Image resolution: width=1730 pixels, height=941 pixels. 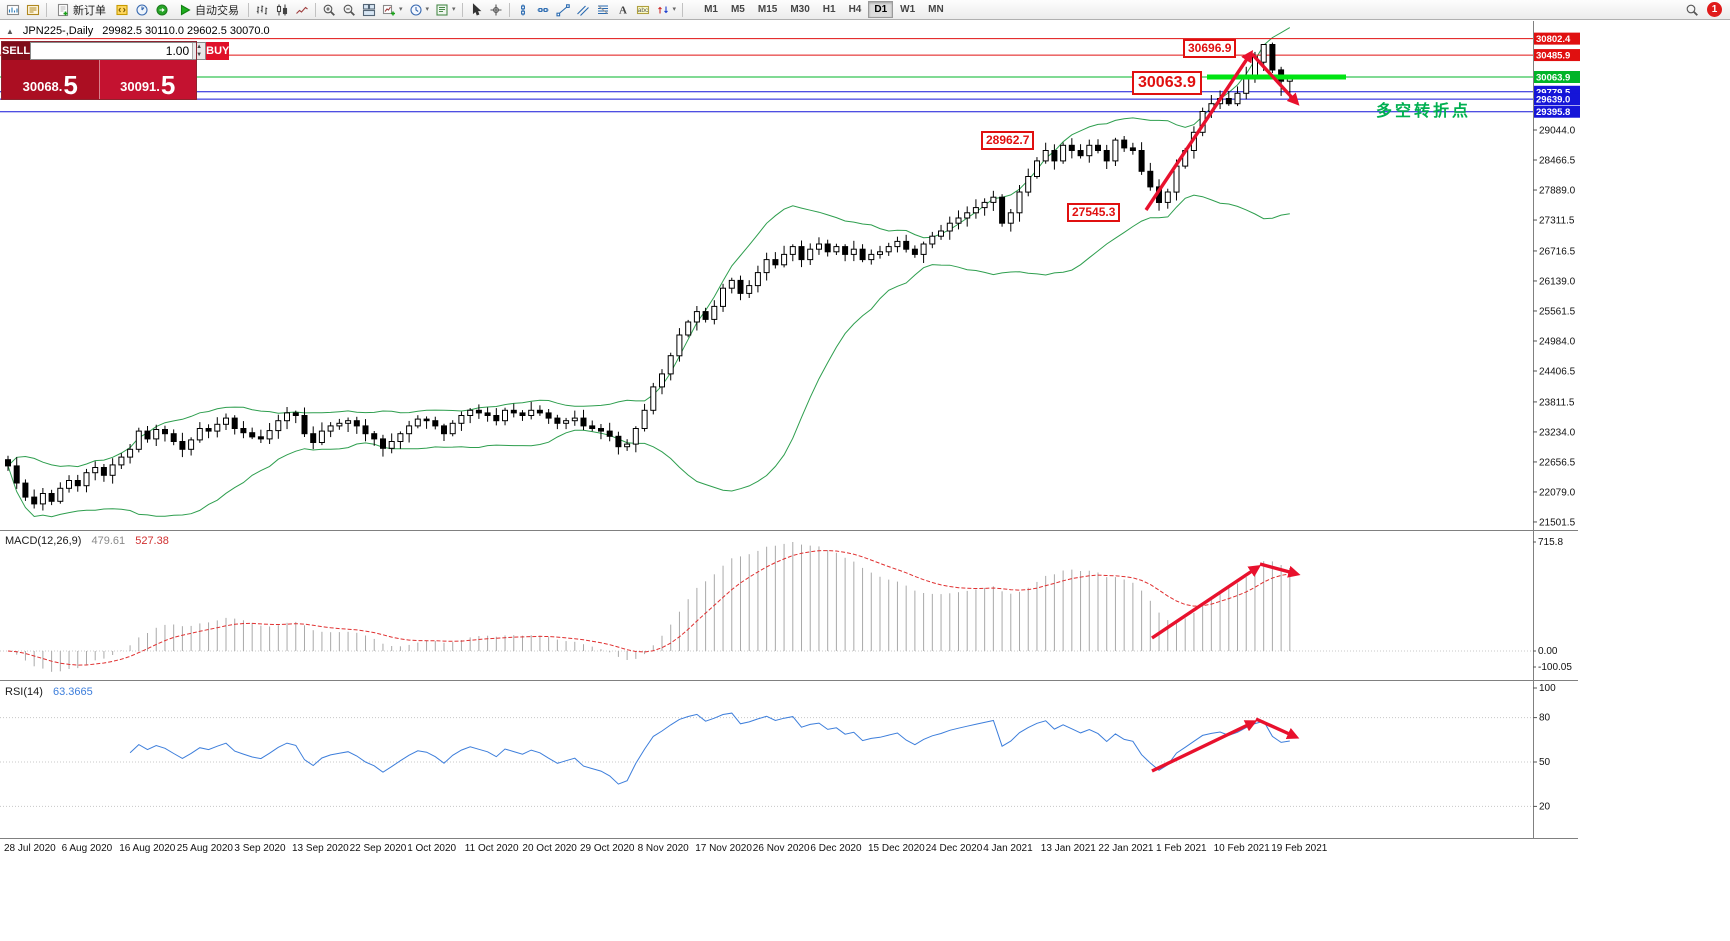 What do you see at coordinates (445, 10) in the screenshot?
I see `templates-button: ▾` at bounding box center [445, 10].